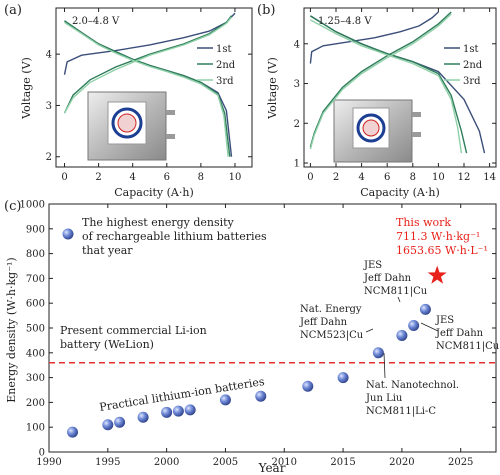 The height and width of the screenshot is (475, 500). Describe the element at coordinates (473, 65) in the screenshot. I see `panel-b-legend-2nd: 2nd` at that location.